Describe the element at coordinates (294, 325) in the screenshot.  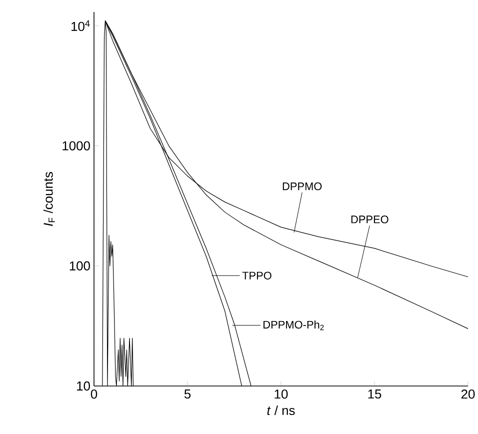
I see `annotation: DPPMO-Ph$_{2}$` at that location.